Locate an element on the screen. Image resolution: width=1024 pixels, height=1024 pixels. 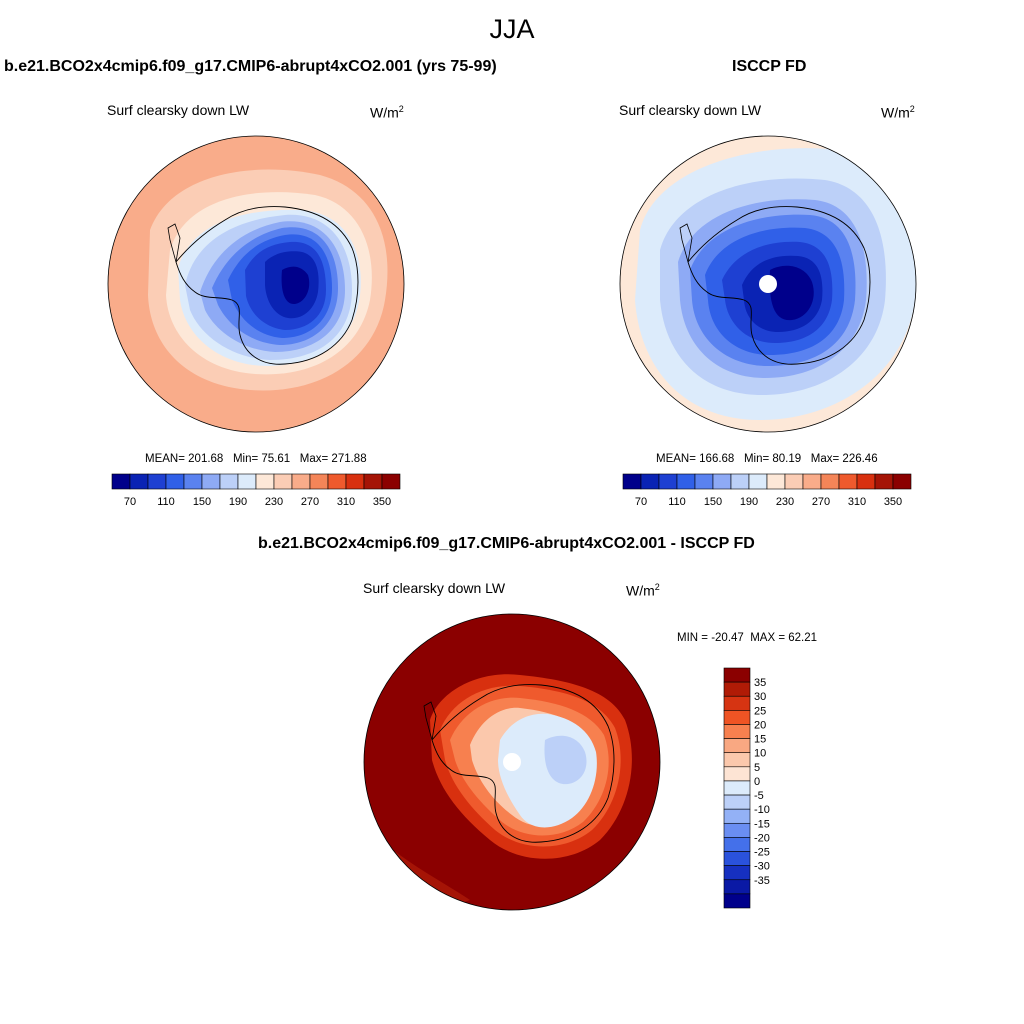
colorbar-tick-label: 20 is located at coordinates (760, 725).